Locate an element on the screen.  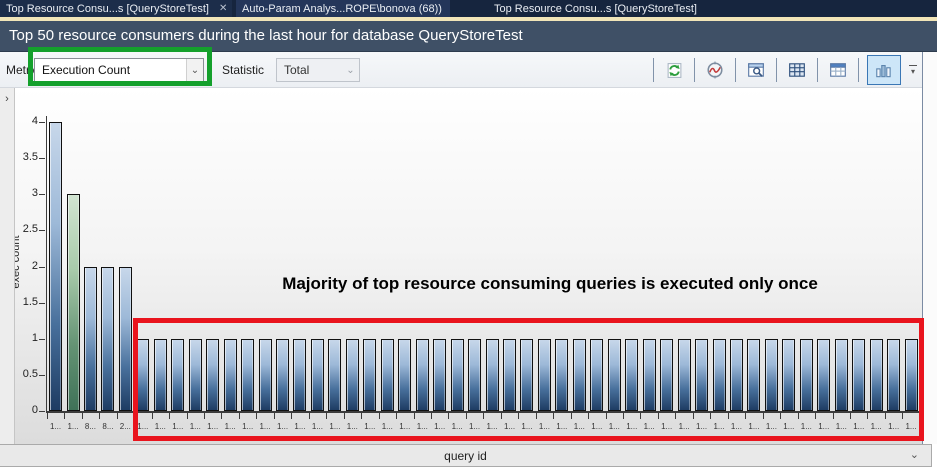
refresh-button is located at coordinates (674, 70).